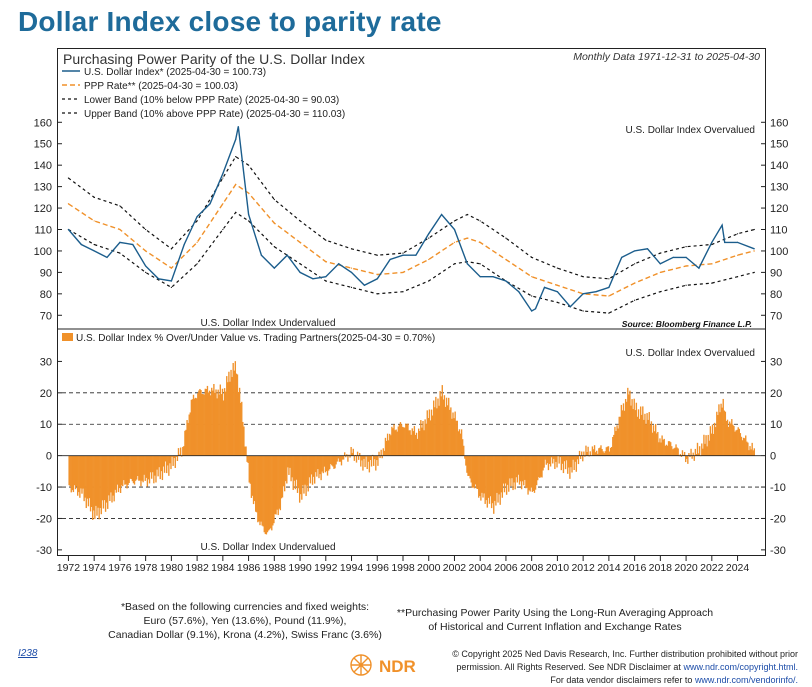 Image resolution: width=812 pixels, height=687 pixels. I want to click on y-tick-label: 110, so click(779, 231).